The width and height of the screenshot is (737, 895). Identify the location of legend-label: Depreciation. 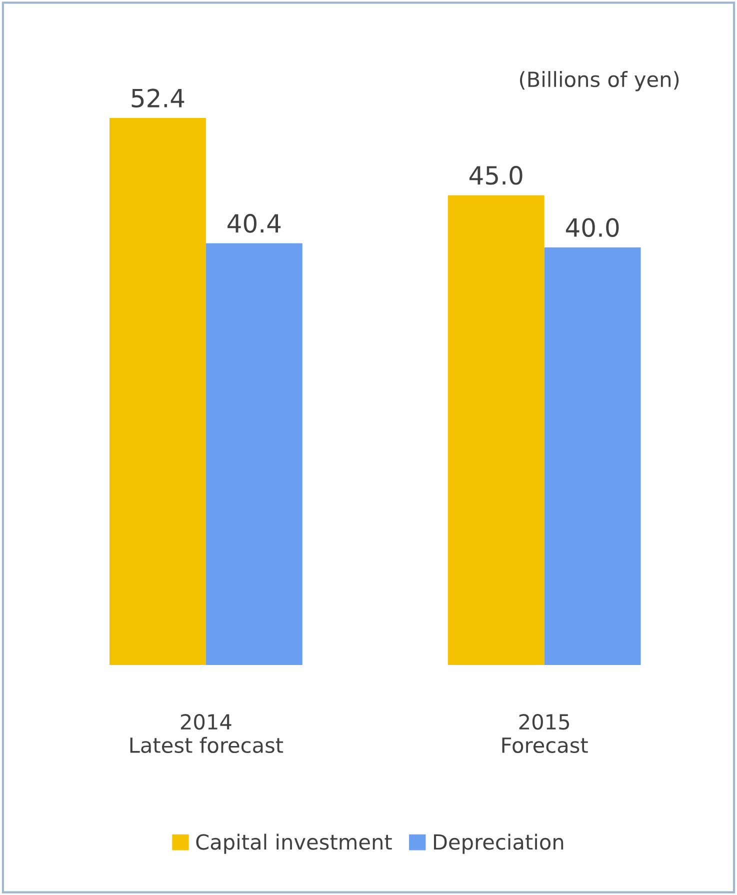
(499, 844).